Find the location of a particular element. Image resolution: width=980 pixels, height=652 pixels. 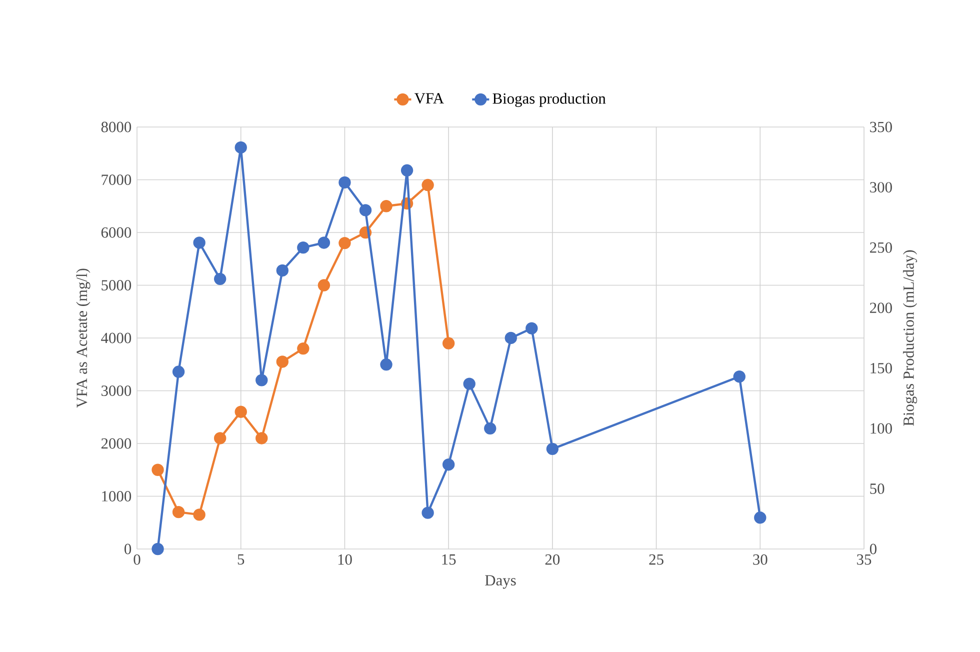

x-tick-label: 5 is located at coordinates (241, 559).